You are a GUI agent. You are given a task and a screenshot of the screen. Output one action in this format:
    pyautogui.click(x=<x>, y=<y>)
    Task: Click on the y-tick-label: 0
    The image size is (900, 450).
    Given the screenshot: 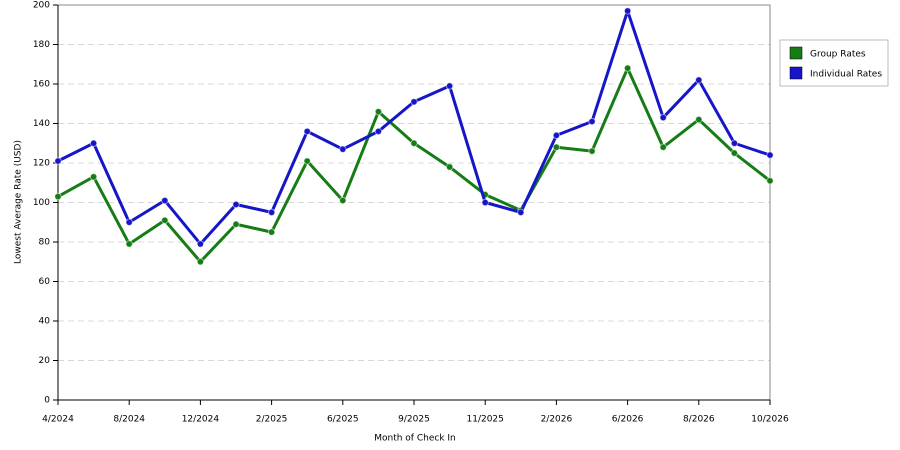 What is the action you would take?
    pyautogui.click(x=47, y=401)
    